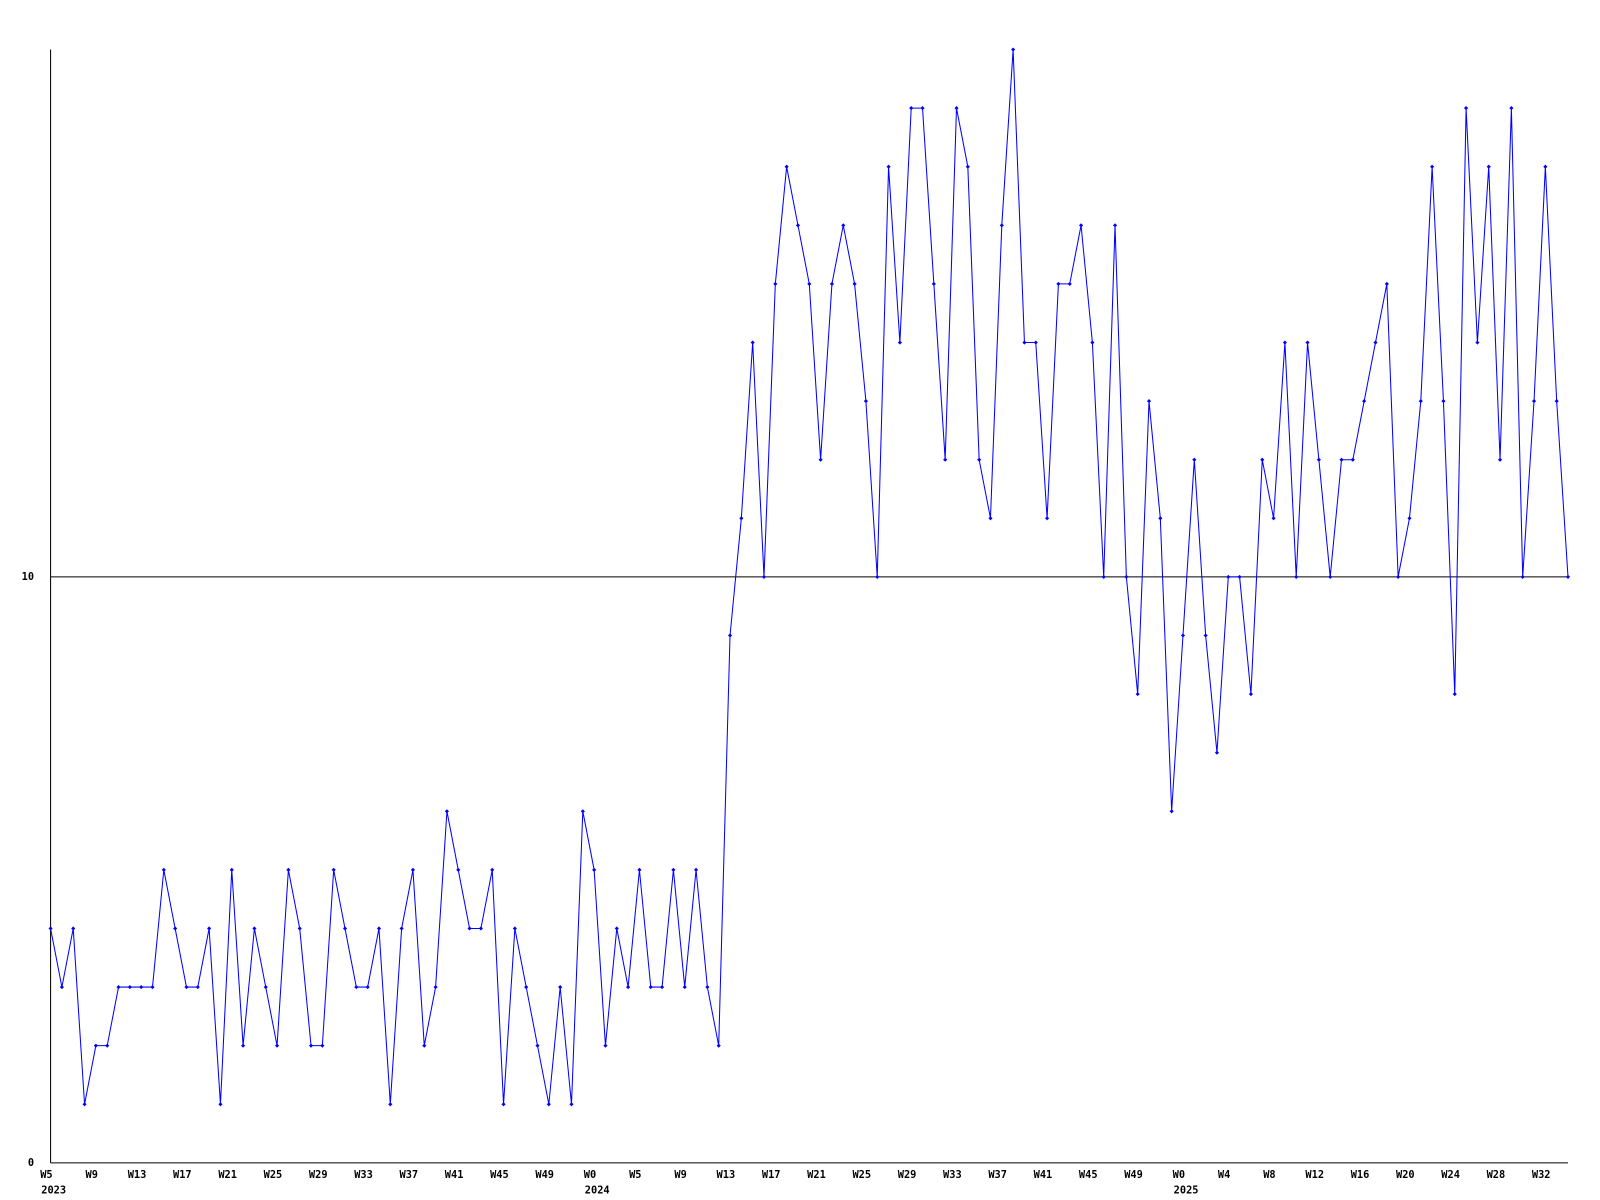  I want to click on x-tick-label: W4, so click(1224, 1175).